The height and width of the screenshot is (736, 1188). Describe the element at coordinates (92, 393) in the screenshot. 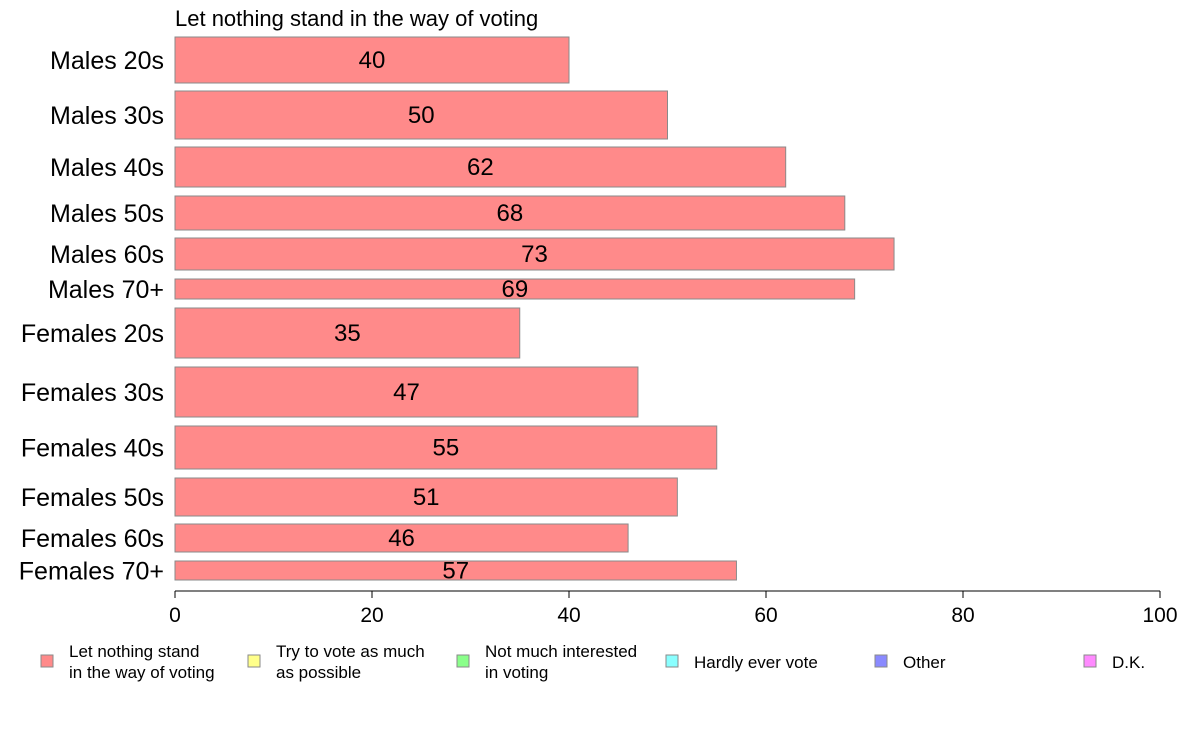

I see `category-label: Females 30s` at that location.